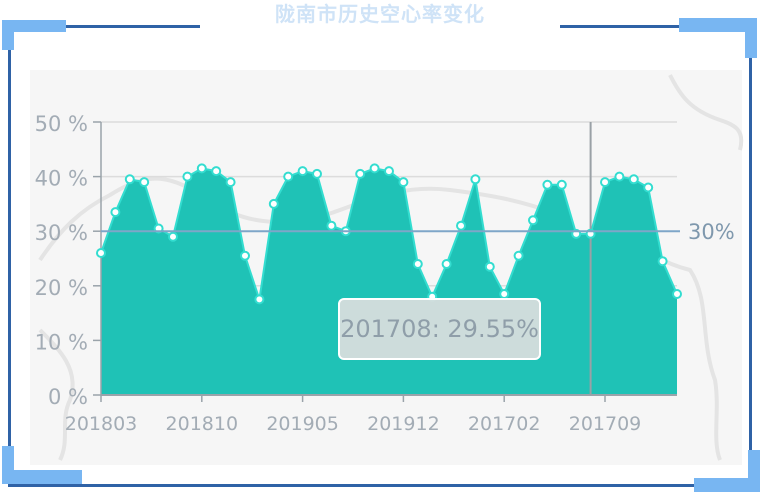 Image resolution: width=761 pixels, height=495 pixels. Describe the element at coordinates (403, 424) in the screenshot. I see `x-tick-label: 201912` at that location.